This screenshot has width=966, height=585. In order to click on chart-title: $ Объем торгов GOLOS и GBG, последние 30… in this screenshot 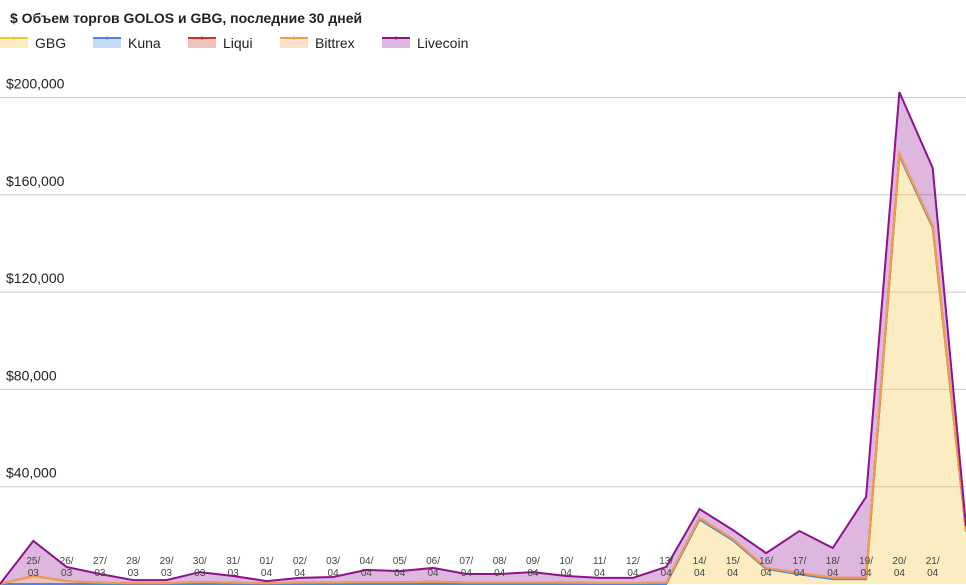, I will do `click(186, 18)`.